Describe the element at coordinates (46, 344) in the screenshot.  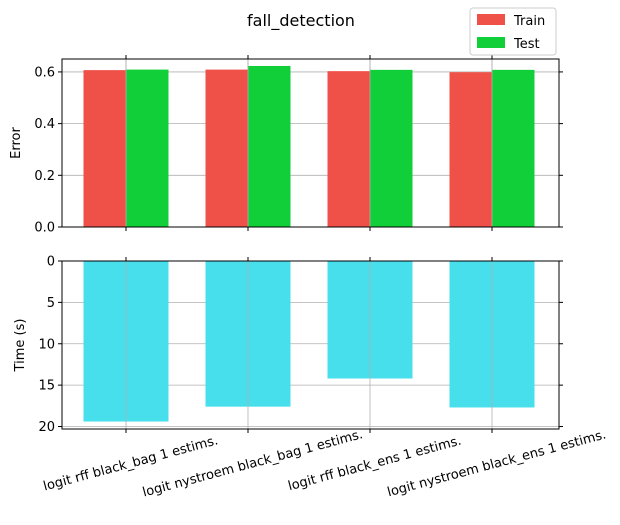
I see `time-y-tick-label: 10` at that location.